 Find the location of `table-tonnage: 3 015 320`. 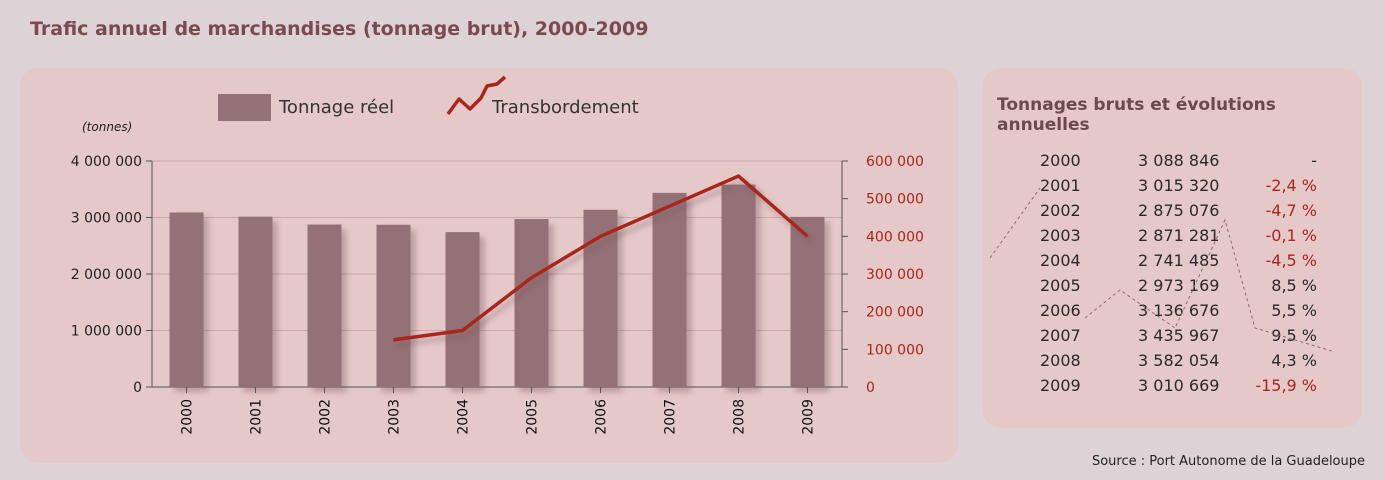

table-tonnage: 3 015 320 is located at coordinates (1179, 185).